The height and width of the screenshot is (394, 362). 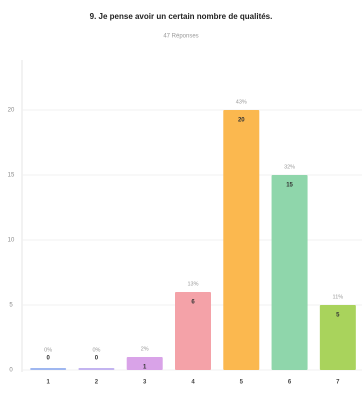 What do you see at coordinates (145, 383) in the screenshot?
I see `x-tick-label: 3` at bounding box center [145, 383].